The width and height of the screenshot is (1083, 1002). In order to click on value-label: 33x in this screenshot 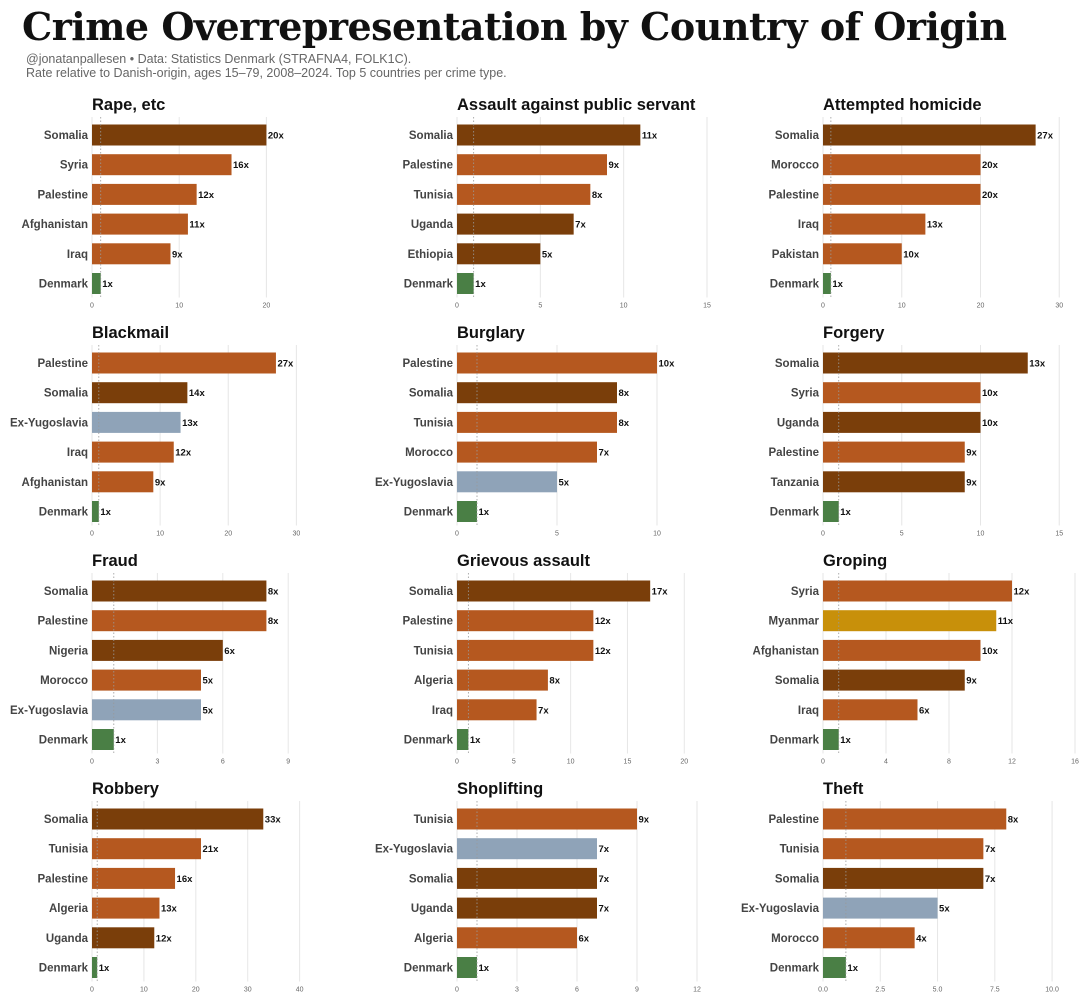, I will do `click(273, 820)`.